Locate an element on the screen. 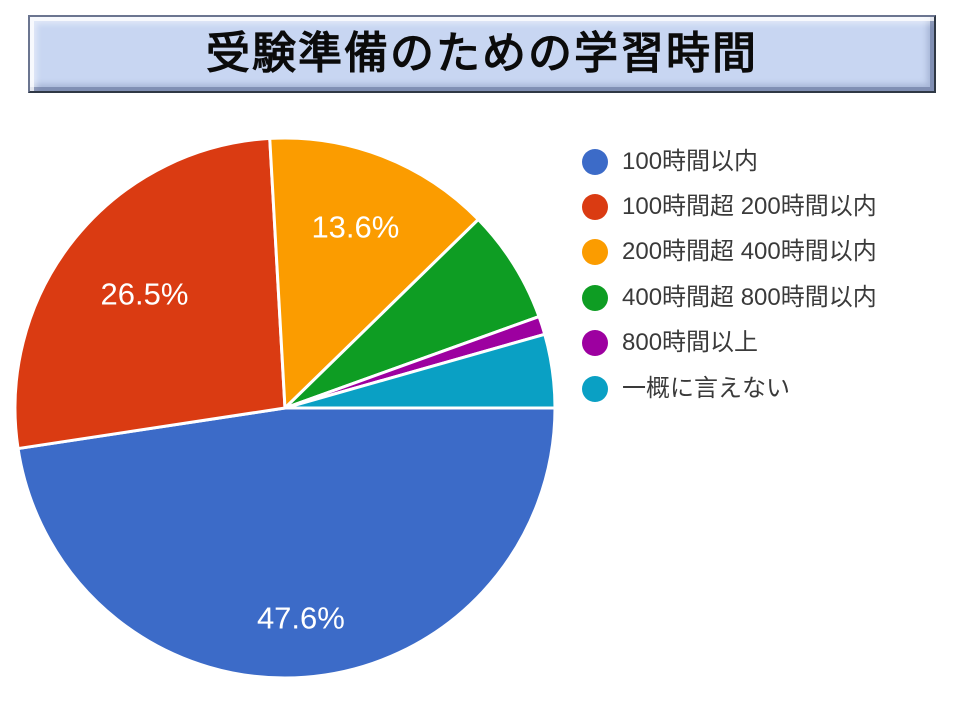 The width and height of the screenshot is (960, 720). legend-item-6: 一概に言えない is located at coordinates (729, 388).